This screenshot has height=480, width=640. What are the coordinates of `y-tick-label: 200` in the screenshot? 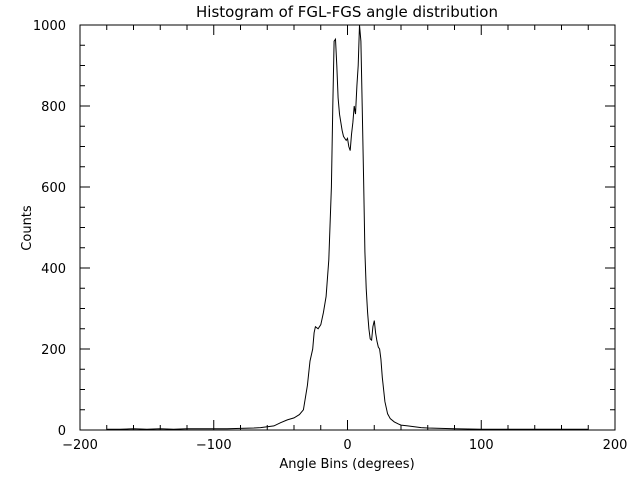 It's located at (53, 350).